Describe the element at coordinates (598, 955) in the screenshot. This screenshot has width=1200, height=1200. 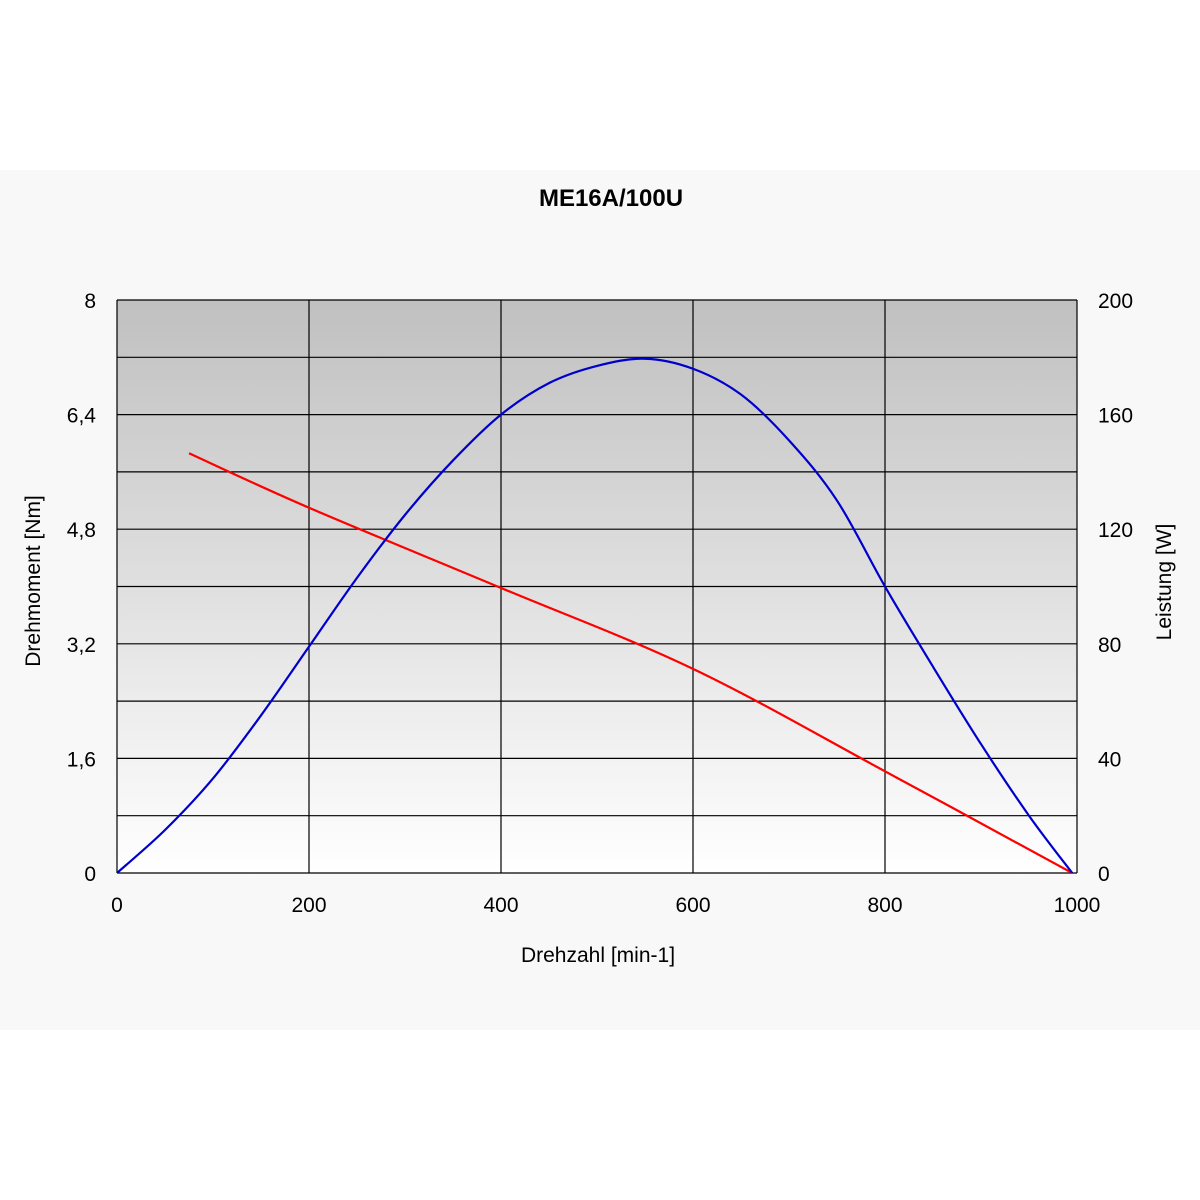
I see `x-axis-label: Drehzahl [min-1]` at that location.